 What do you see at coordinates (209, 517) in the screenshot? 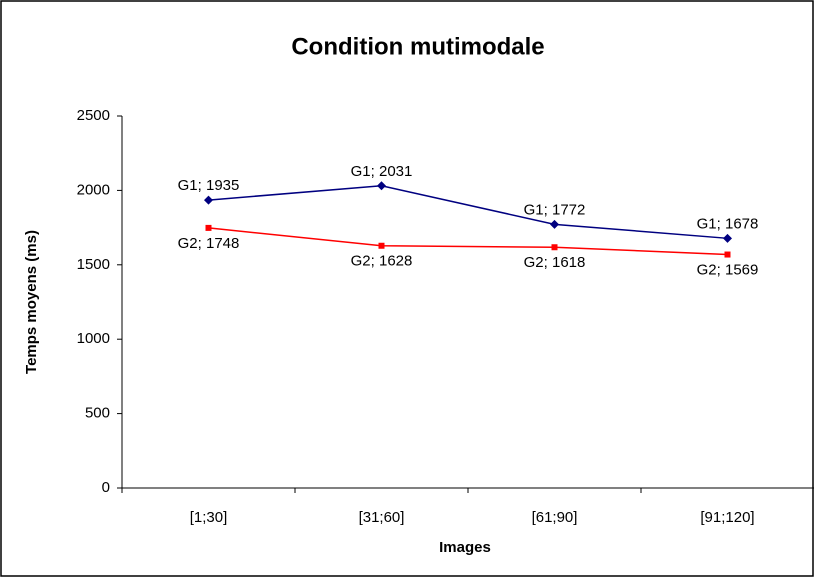
I see `x-tick-label: [1;30]` at bounding box center [209, 517].